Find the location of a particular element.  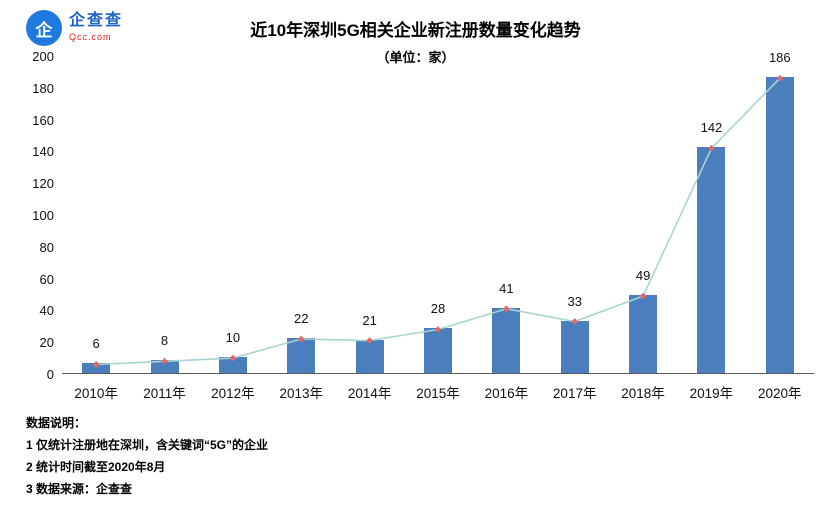

bar-2012年 is located at coordinates (232, 365).